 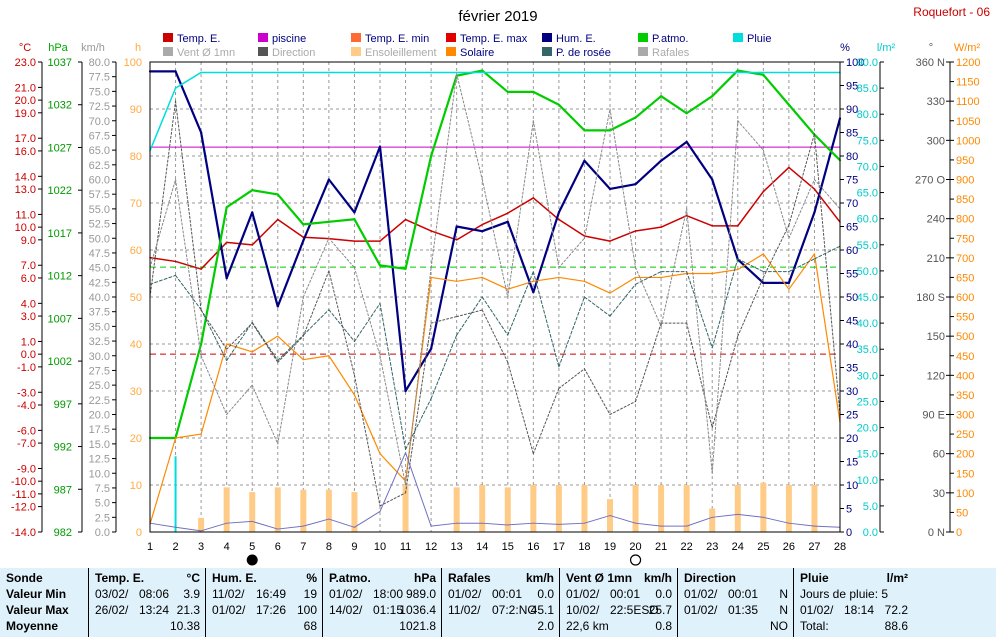 I want to click on tick-label-day: 26, so click(x=789, y=547).